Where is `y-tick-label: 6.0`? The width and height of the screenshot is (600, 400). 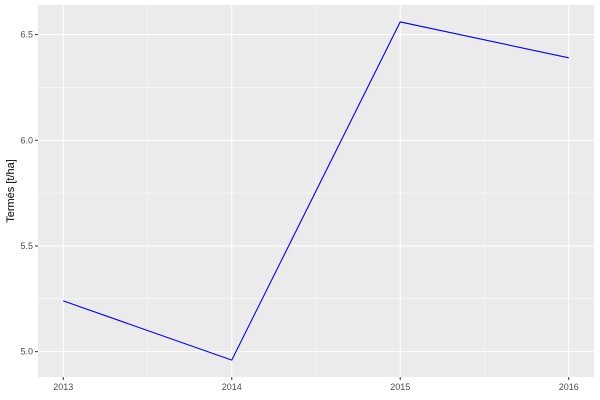
y-tick-label: 6.0 is located at coordinates (26, 140).